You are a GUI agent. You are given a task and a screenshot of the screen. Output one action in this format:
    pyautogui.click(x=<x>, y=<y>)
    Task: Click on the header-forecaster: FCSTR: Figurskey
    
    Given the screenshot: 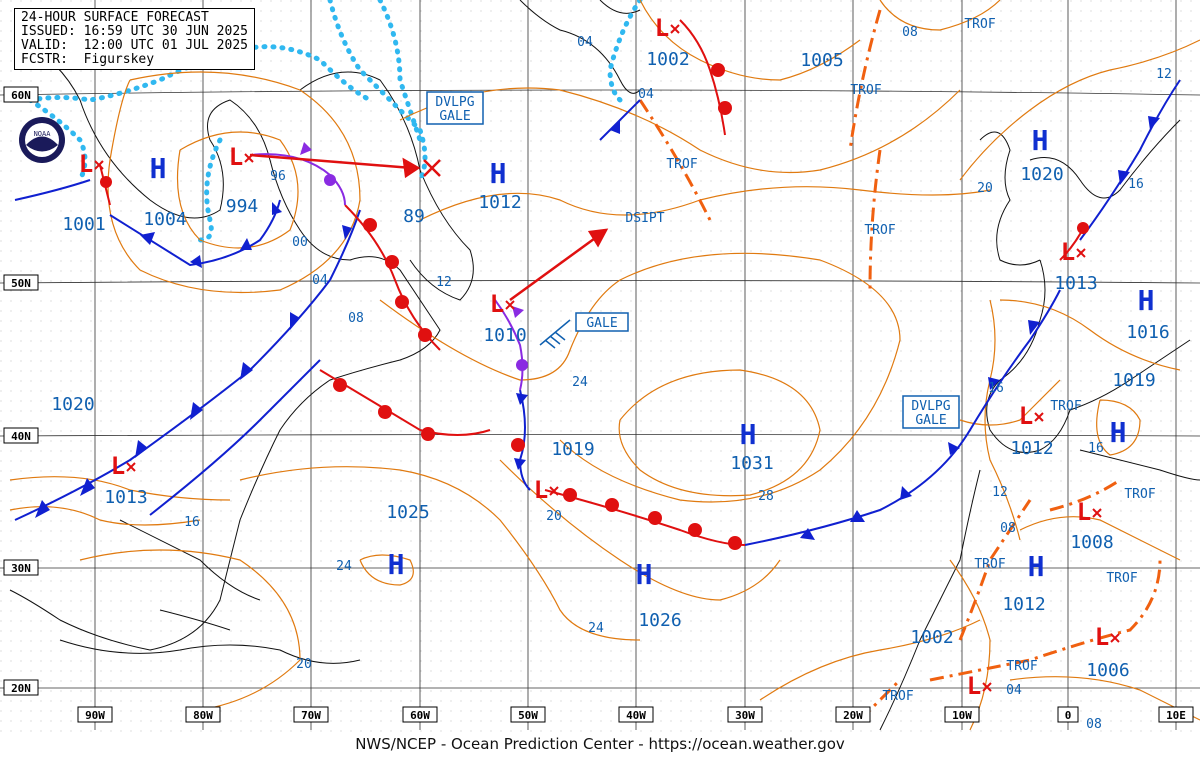 What is the action you would take?
    pyautogui.click(x=88, y=59)
    